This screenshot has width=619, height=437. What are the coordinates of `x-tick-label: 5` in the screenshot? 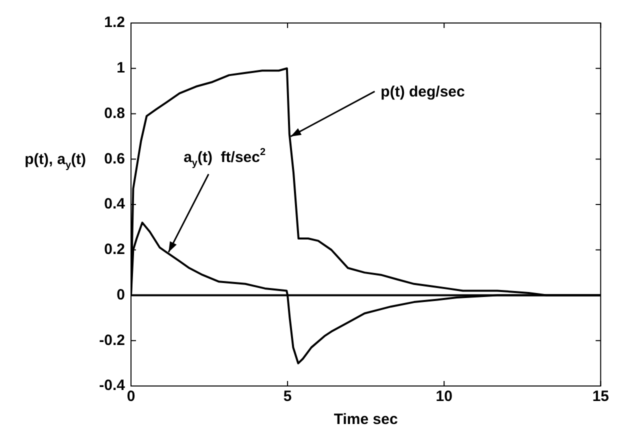 It's located at (287, 397).